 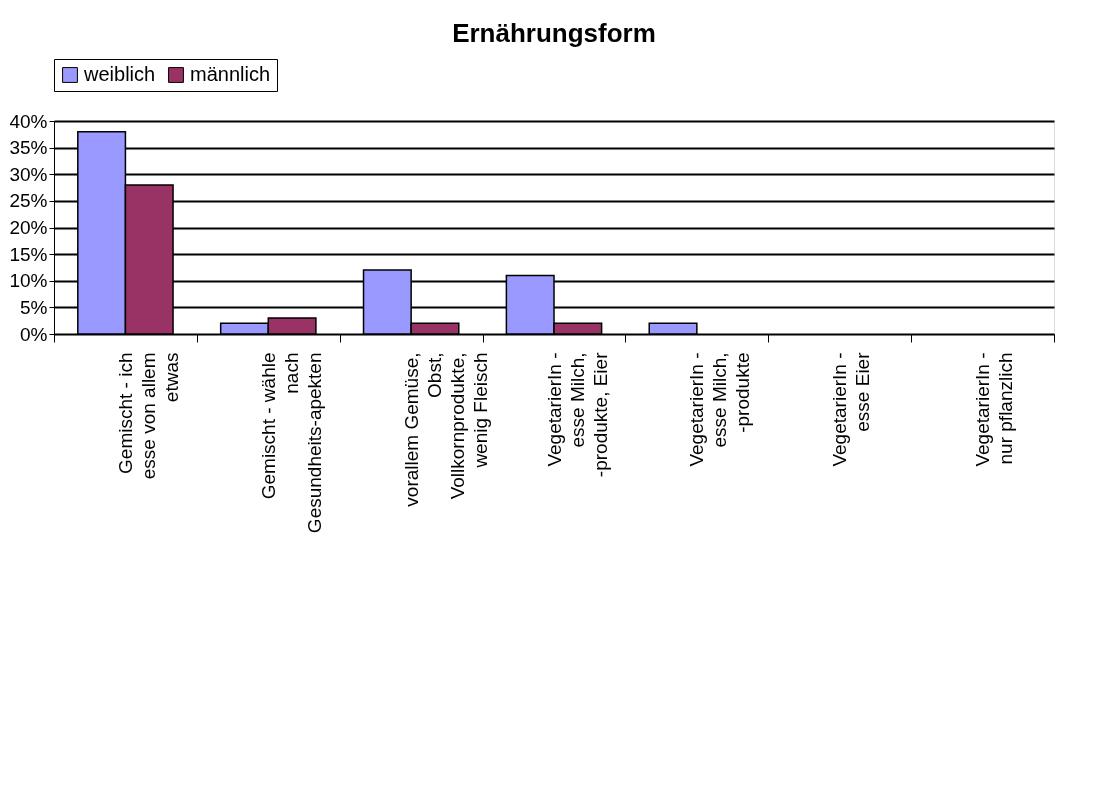 I want to click on y-tick-label: 35%, so click(x=28, y=148).